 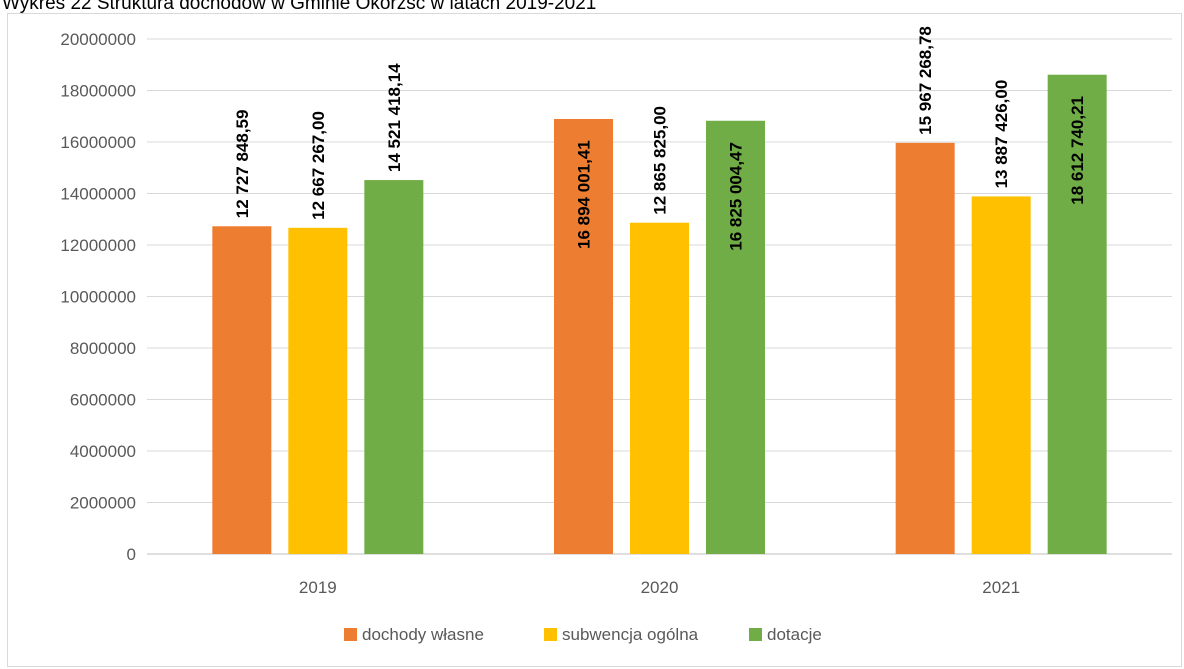 I want to click on data-label: 14 521 418,14, so click(x=394, y=117).